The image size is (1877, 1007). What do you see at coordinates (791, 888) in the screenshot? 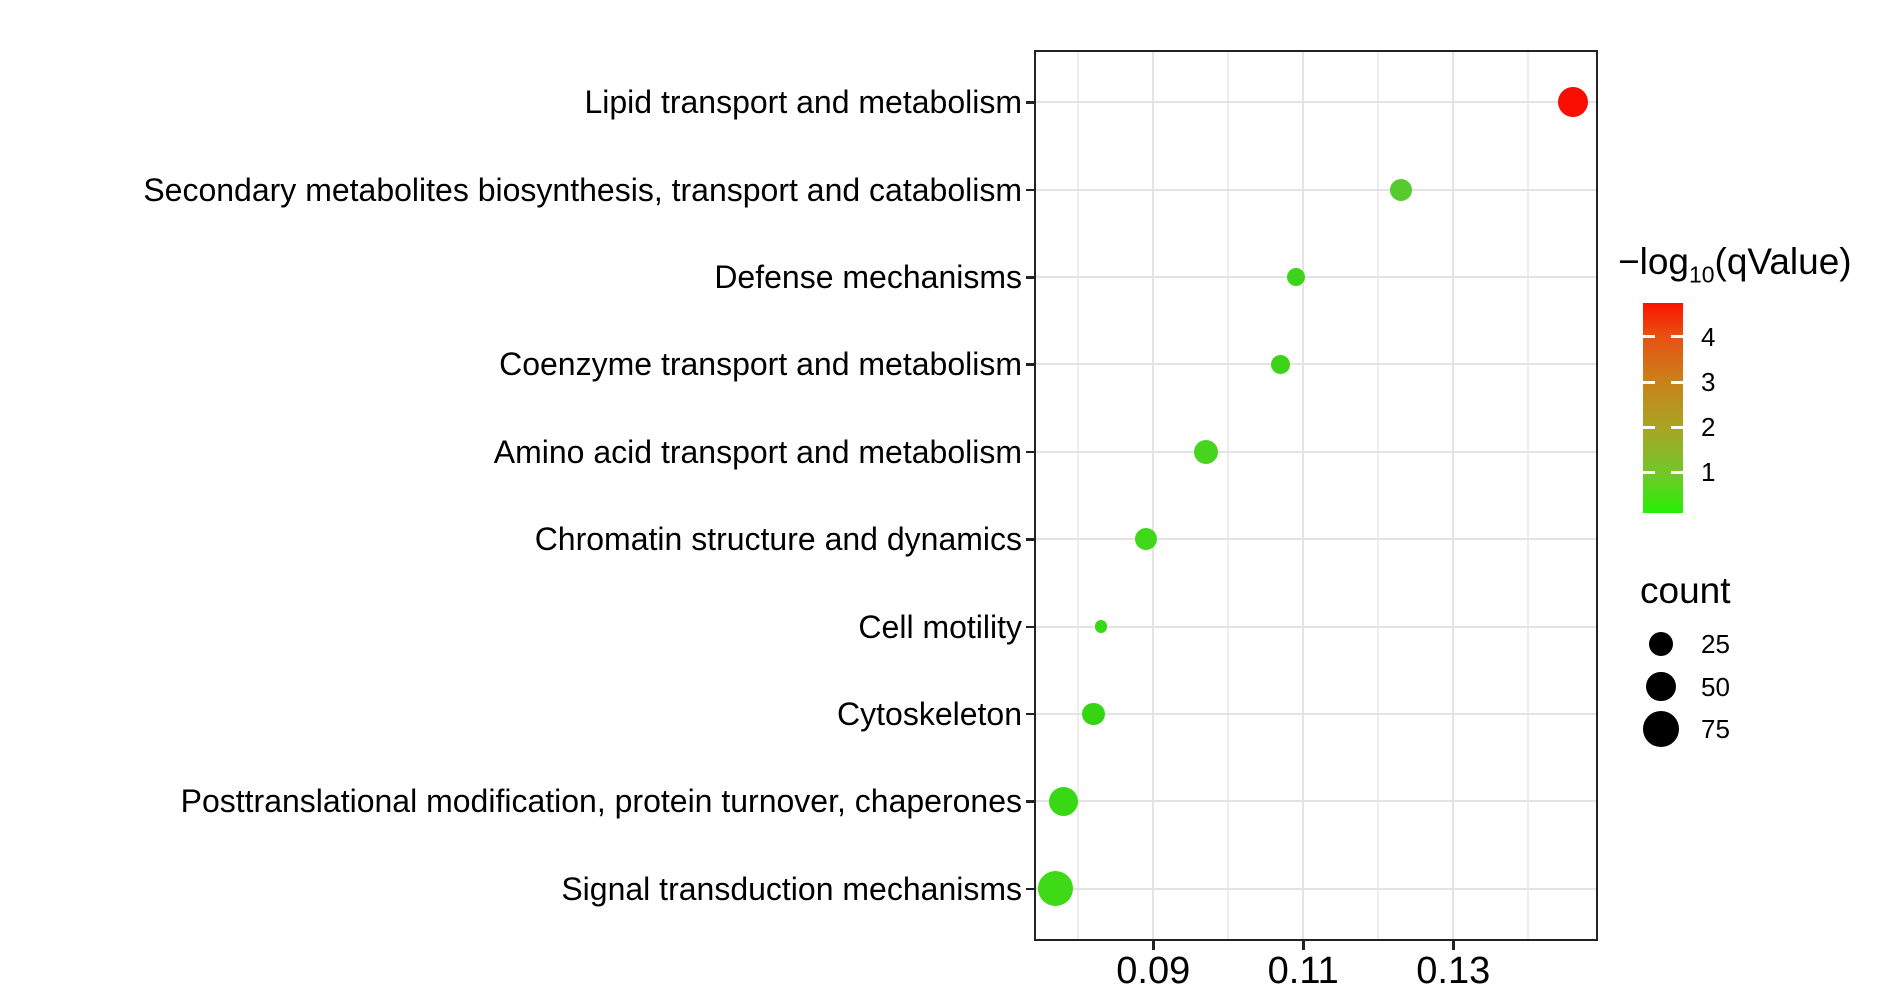
I see `category-label: Signal transduction mechanisms` at bounding box center [791, 888].